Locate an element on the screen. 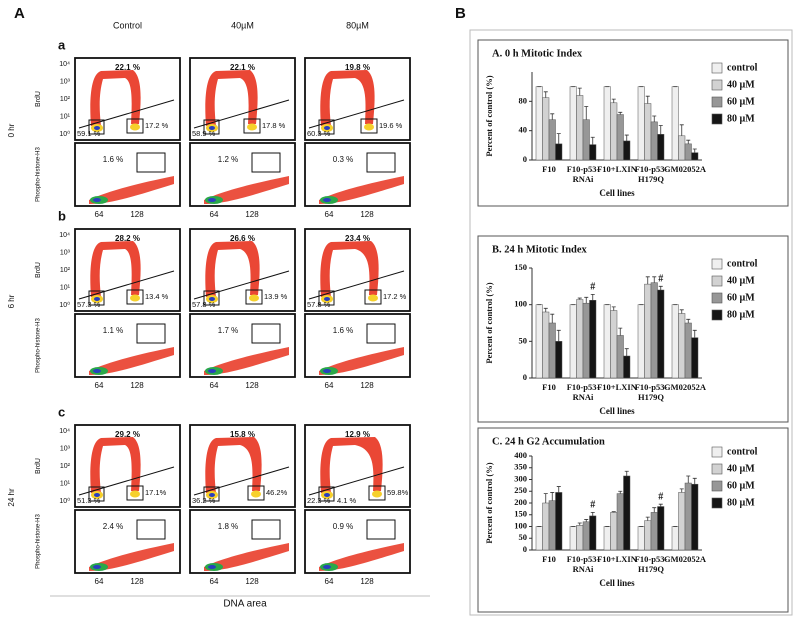 Image resolution: width=800 pixels, height=622 pixels. annotation: # is located at coordinates (592, 505).